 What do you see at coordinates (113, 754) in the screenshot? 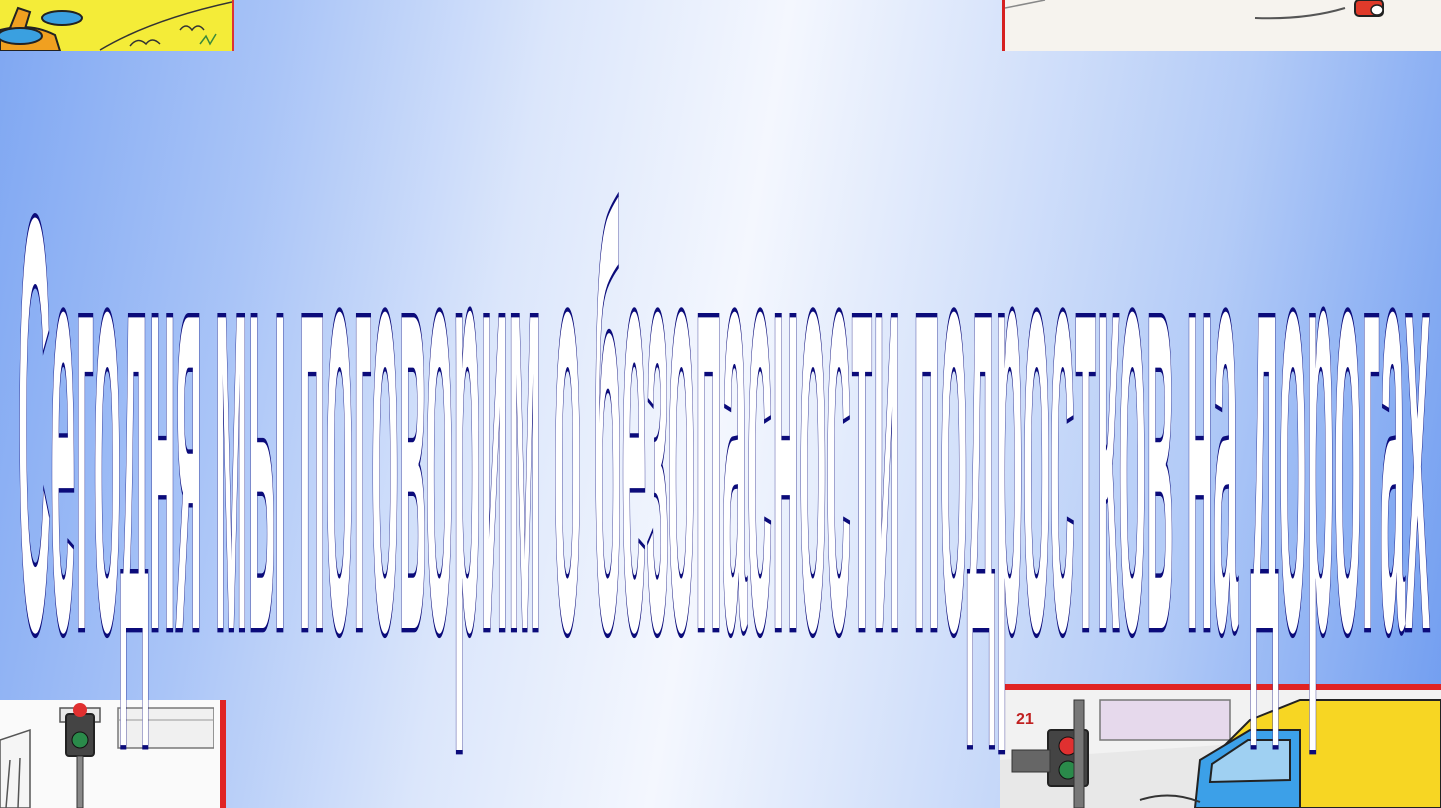
I see `traffic-light-crossing-illustration` at bounding box center [113, 754].